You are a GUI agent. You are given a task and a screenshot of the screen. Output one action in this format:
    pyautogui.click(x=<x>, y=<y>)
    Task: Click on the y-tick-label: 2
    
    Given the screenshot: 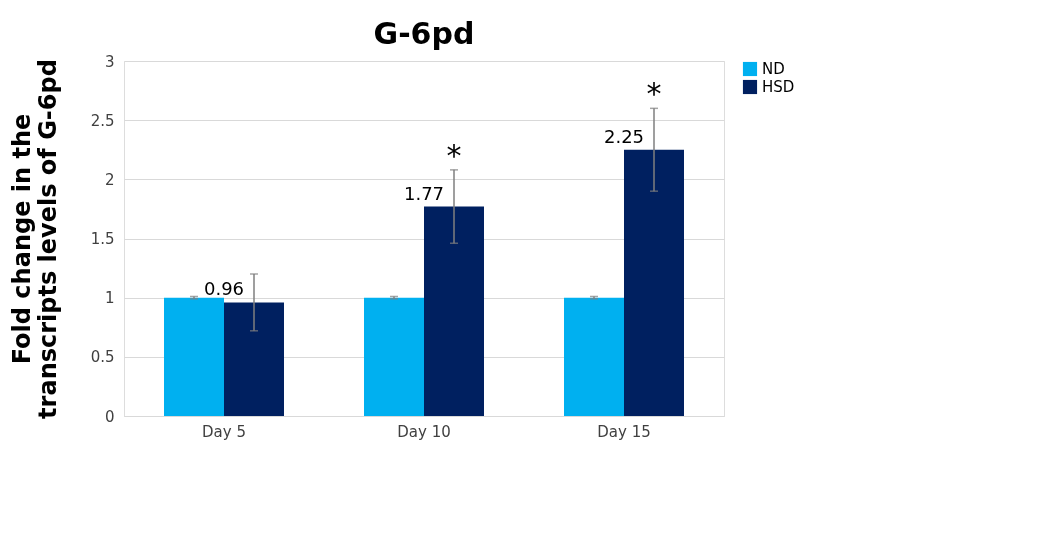 What is the action you would take?
    pyautogui.click(x=109, y=179)
    